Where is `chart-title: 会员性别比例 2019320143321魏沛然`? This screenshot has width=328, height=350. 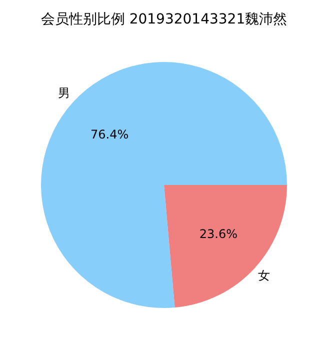
chart-title: 会员性别比例 2019320143321魏沛然 is located at coordinates (164, 20).